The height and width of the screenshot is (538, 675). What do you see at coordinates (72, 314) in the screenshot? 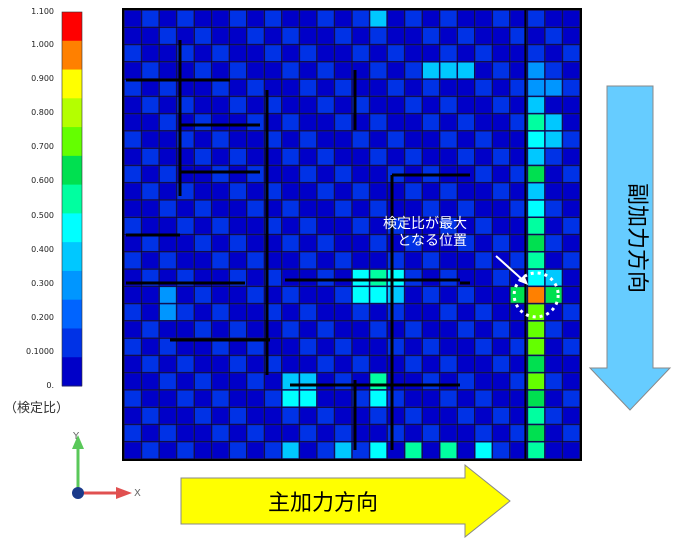
I see `legend-swatch` at bounding box center [72, 314].